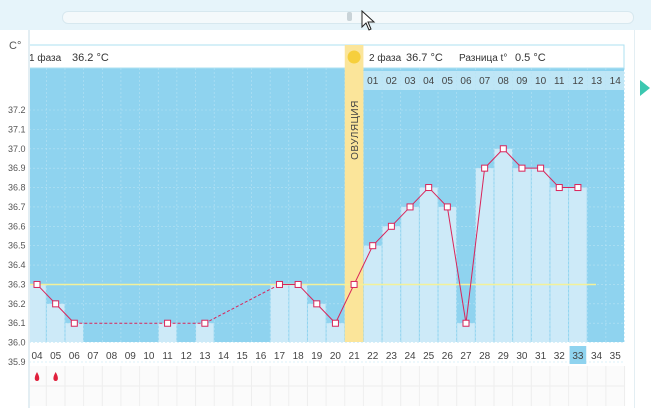 The height and width of the screenshot is (408, 651). What do you see at coordinates (17, 343) in the screenshot?
I see `y-tick-label: 36.0` at bounding box center [17, 343].